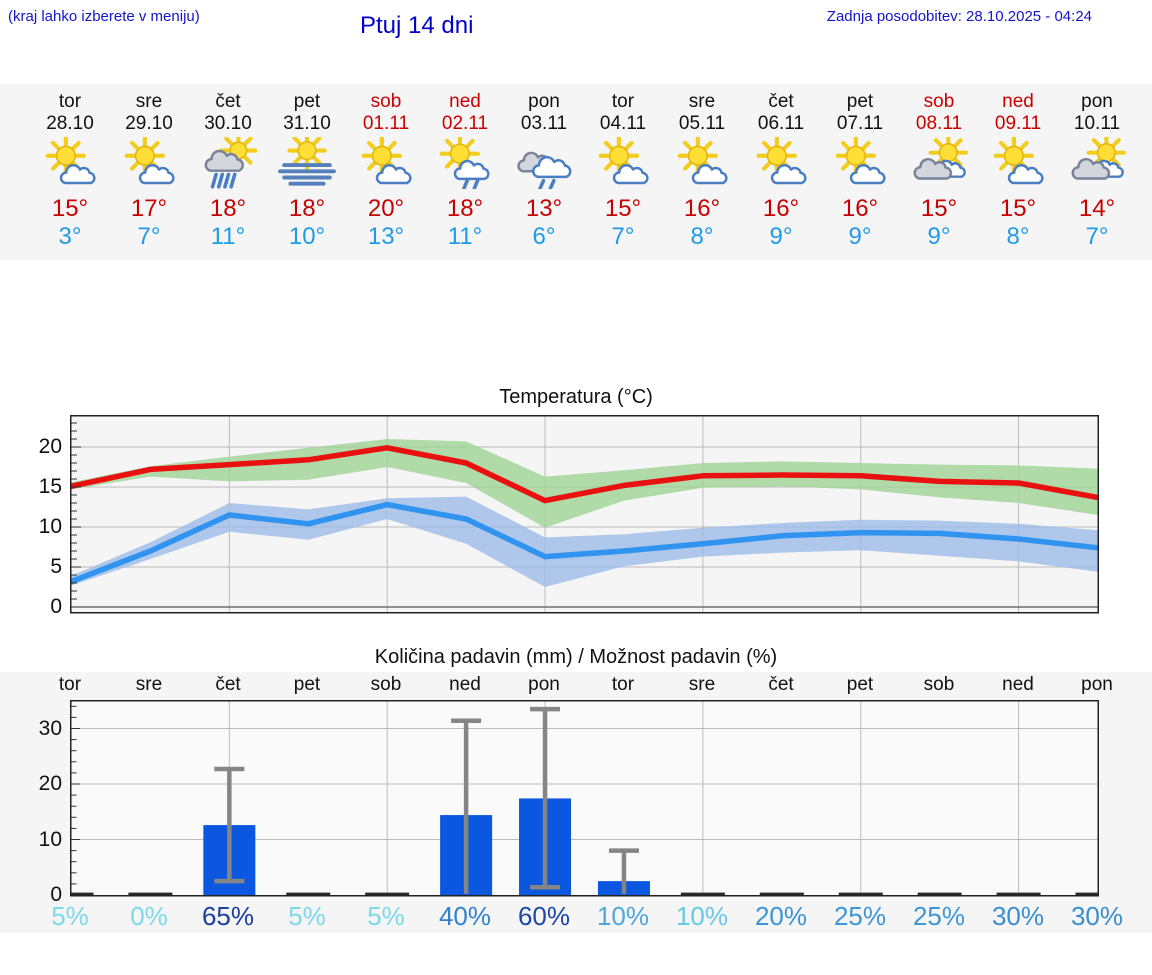  What do you see at coordinates (70, 684) in the screenshot?
I see `precip-day-label: tor` at bounding box center [70, 684].